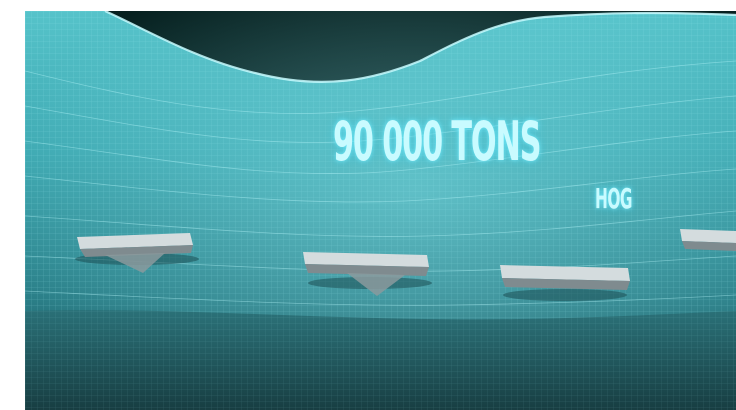  I want to click on tonnage-headline: 90 000 TONS, so click(437, 141).